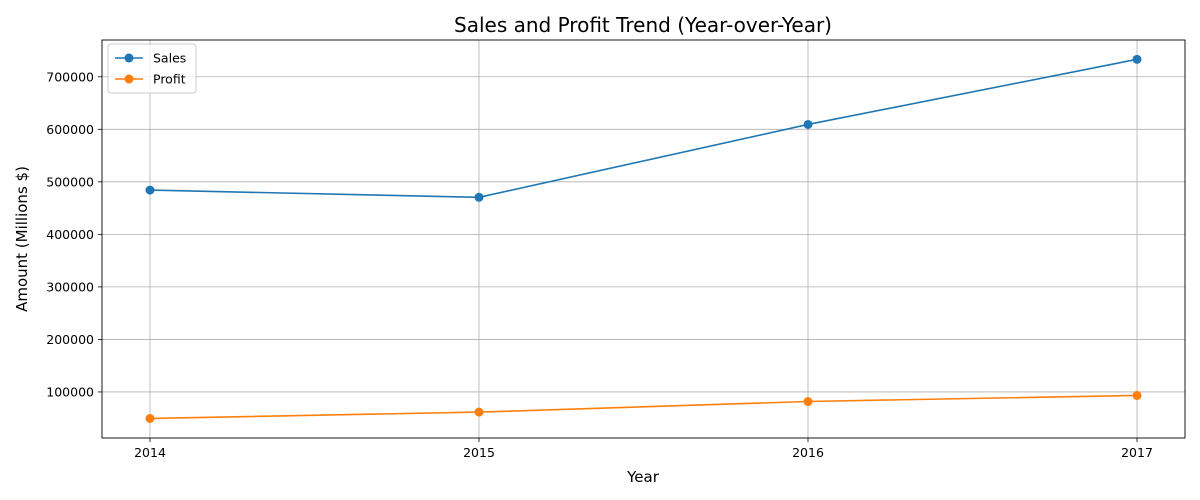 The height and width of the screenshot is (500, 1200). Describe the element at coordinates (808, 452) in the screenshot. I see `x-tick-label: 2016` at that location.